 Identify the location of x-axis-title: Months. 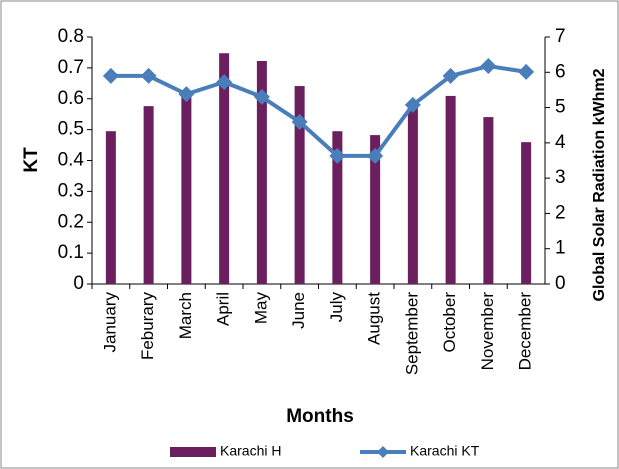
(320, 416).